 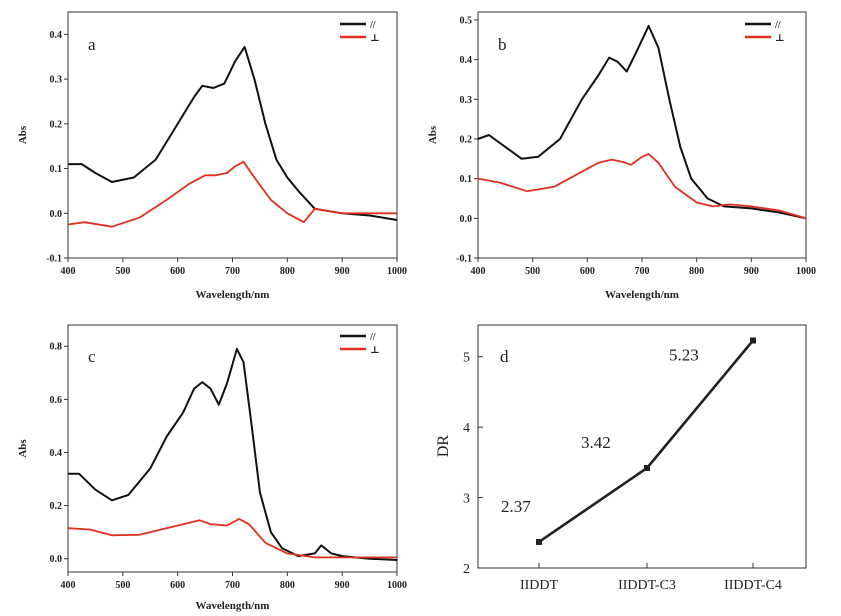 What do you see at coordinates (596, 442) in the screenshot?
I see `dr-data-label: 3.42` at bounding box center [596, 442].